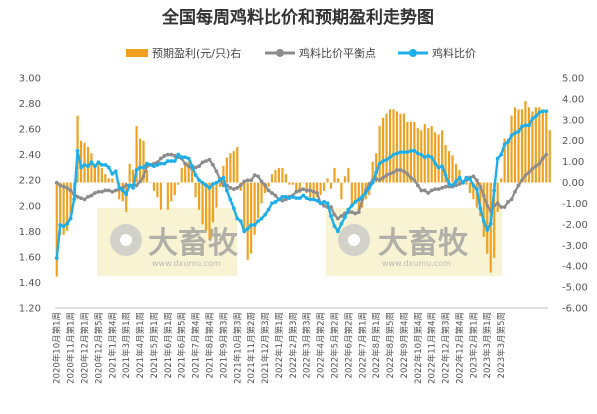  I want to click on right-tick-label: -6.00, so click(575, 309).